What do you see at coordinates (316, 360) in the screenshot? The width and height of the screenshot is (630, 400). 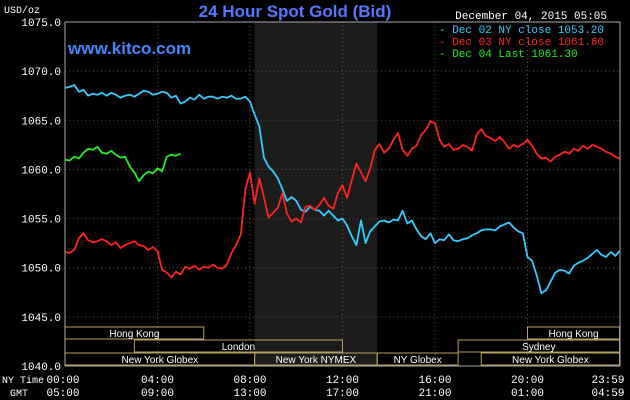 I see `session-label: New York NYMEX` at bounding box center [316, 360].